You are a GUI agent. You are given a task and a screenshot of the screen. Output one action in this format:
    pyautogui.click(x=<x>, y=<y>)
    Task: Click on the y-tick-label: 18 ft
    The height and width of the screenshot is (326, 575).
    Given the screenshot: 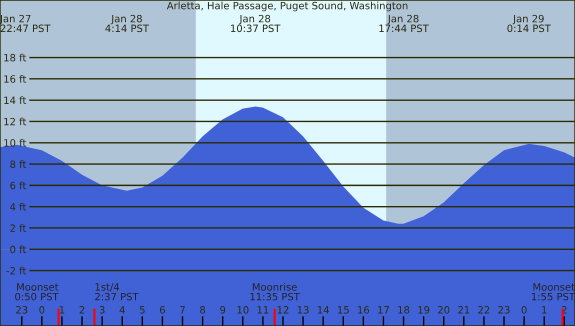 What is the action you would take?
    pyautogui.click(x=15, y=58)
    